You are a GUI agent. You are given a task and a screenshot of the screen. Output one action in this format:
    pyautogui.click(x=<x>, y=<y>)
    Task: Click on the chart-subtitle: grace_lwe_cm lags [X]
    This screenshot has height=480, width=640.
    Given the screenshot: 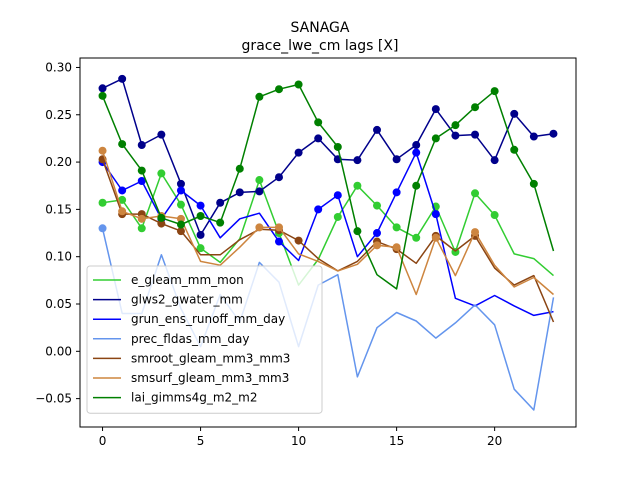 What is the action you would take?
    pyautogui.click(x=320, y=46)
    